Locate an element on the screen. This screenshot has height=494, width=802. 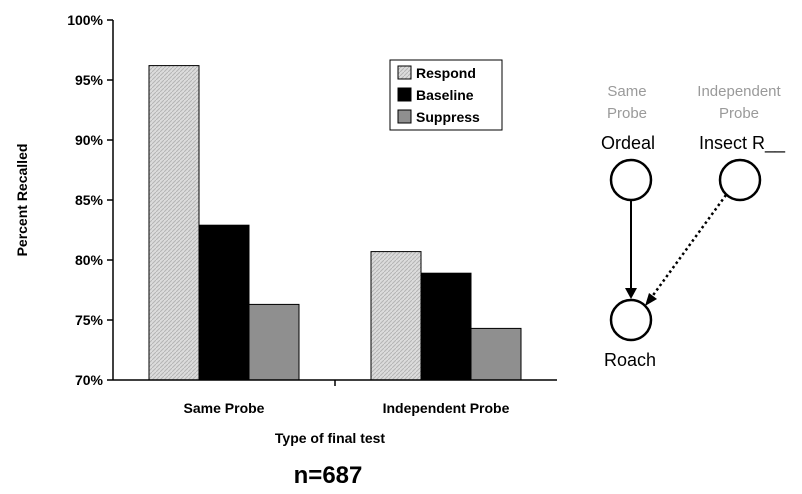
bar-baseline-independent-probe is located at coordinates (446, 326).